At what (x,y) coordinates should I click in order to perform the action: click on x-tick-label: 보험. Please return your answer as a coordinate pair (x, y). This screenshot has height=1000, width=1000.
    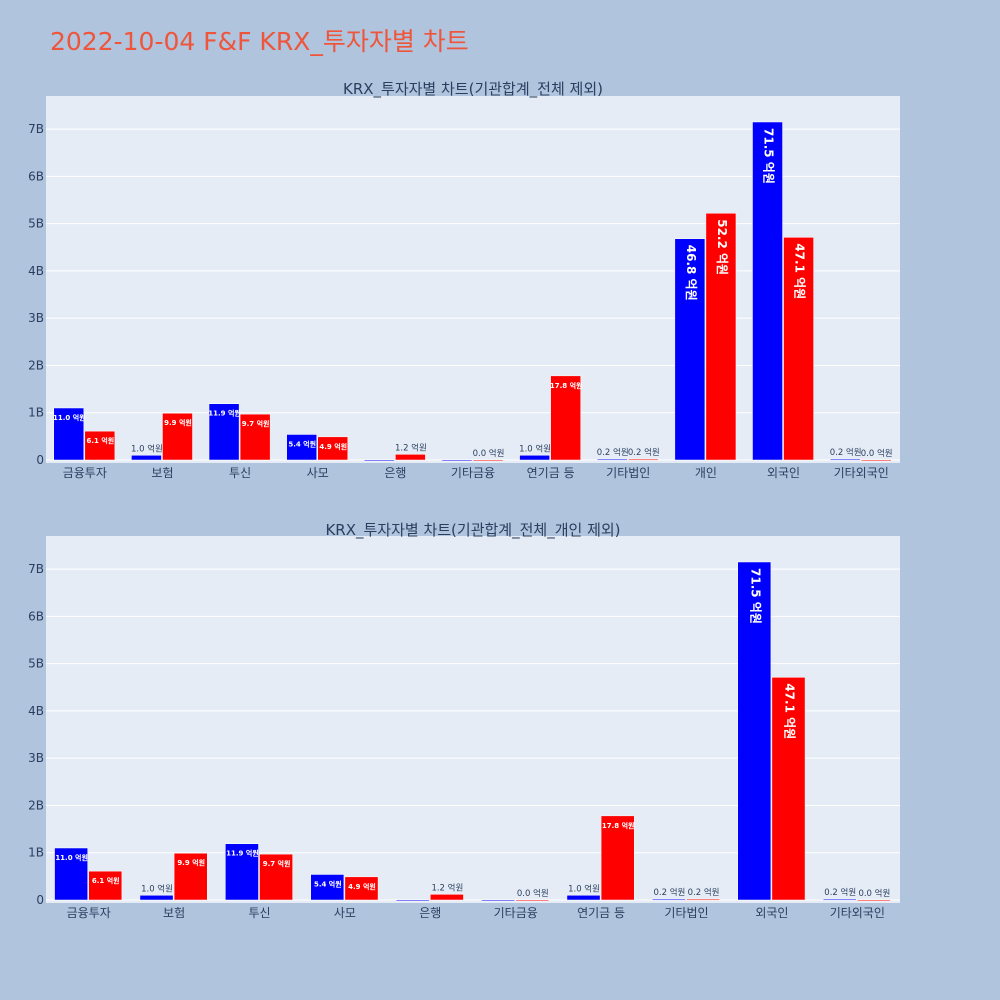
    Looking at the image, I should click on (162, 473).